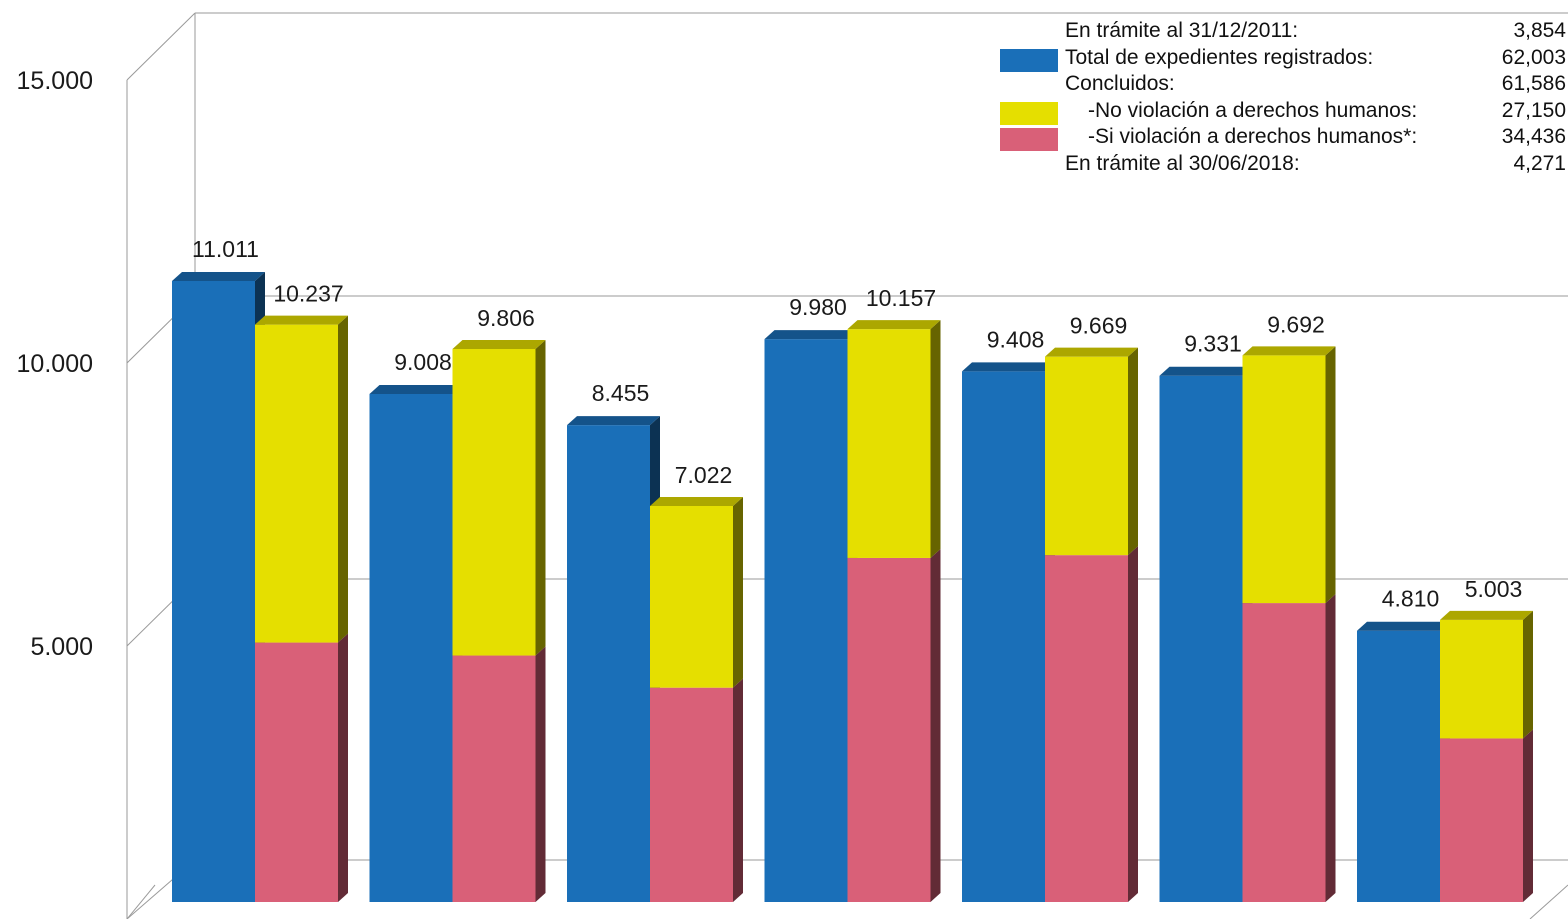  What do you see at coordinates (901, 298) in the screenshot?
I see `value-label-concluidos-4: 10.157` at bounding box center [901, 298].